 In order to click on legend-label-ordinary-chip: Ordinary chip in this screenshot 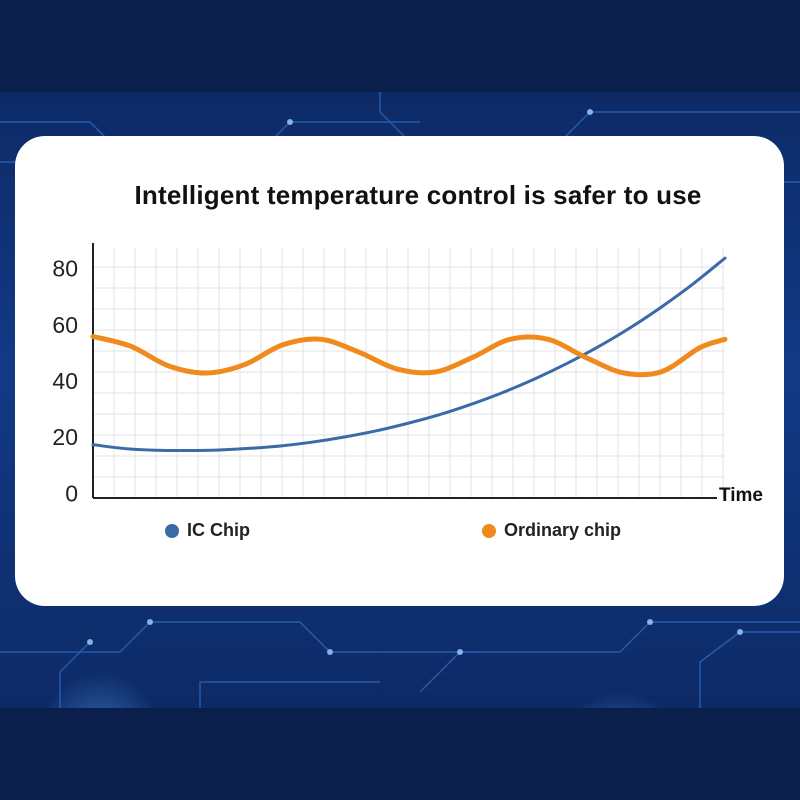, I will do `click(563, 530)`.